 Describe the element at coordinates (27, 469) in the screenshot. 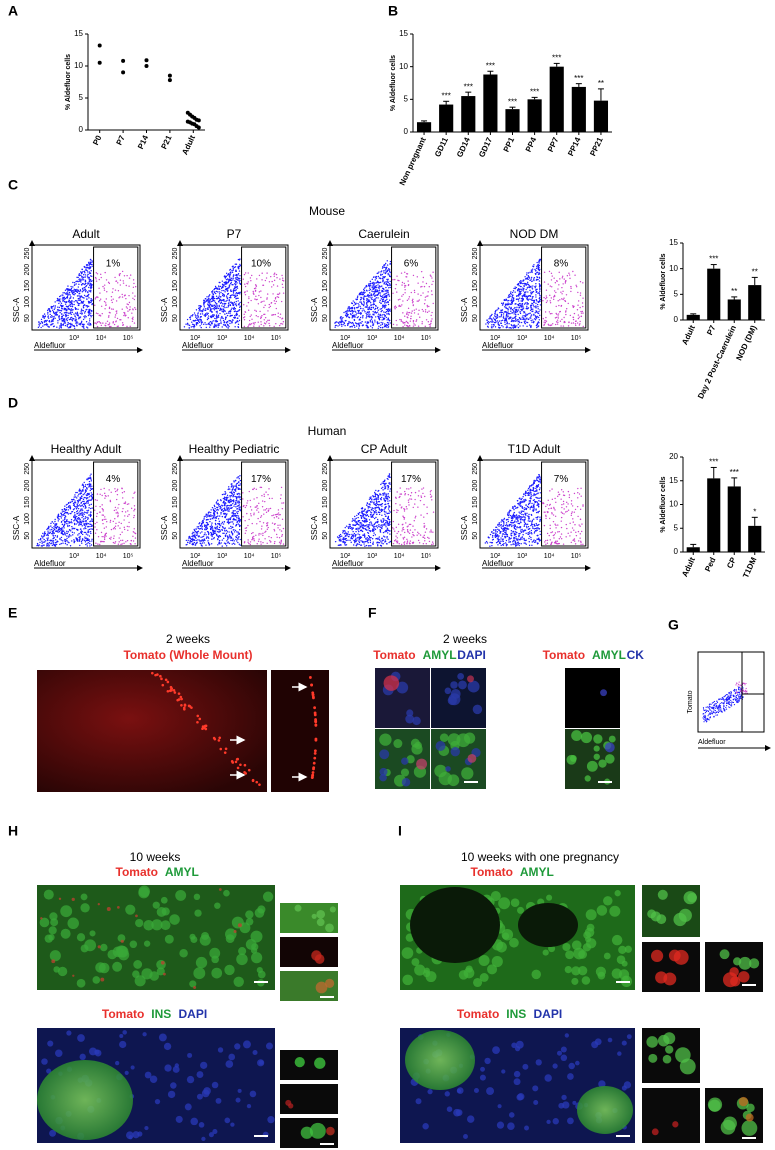

I see `y-tick-label: 250` at that location.